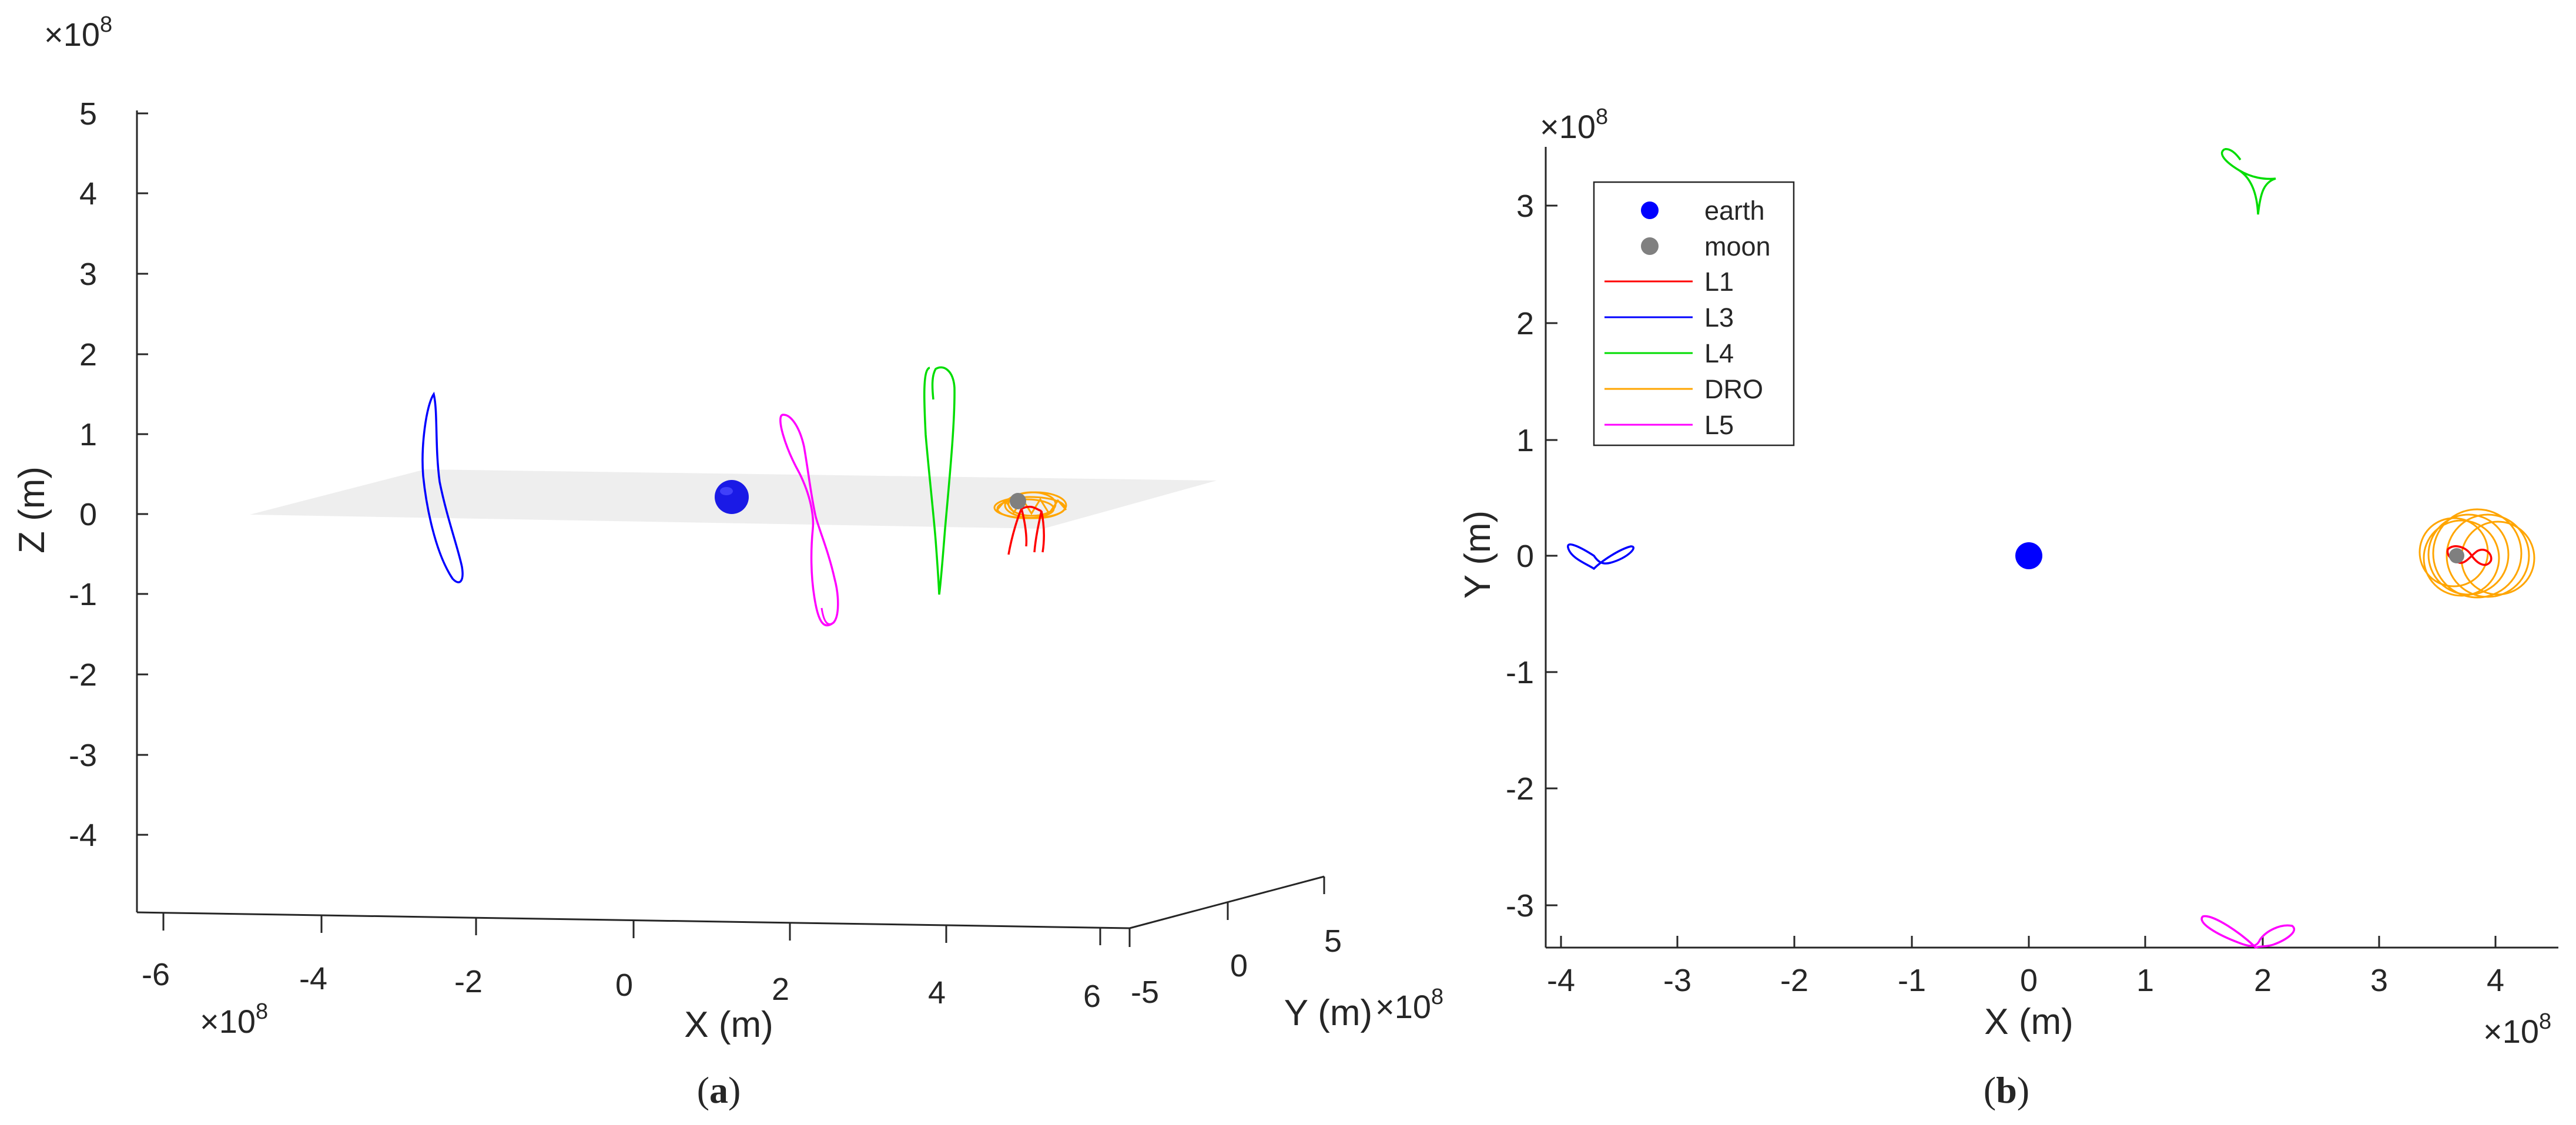  Describe the element at coordinates (1912, 981) in the screenshot. I see `x-tick-label: -1` at that location.